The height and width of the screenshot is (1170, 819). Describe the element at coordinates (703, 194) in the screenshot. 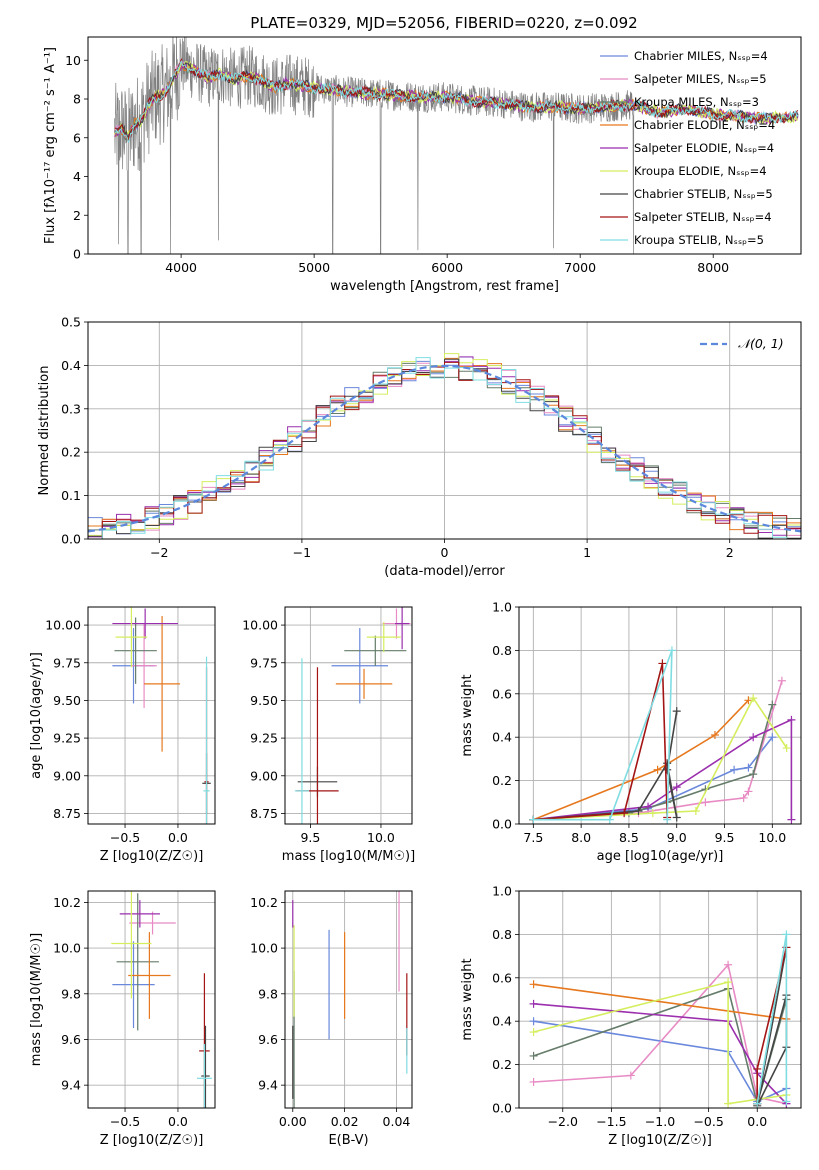

I see `legend-entry: Chabrier STELIB, Nₛₛₚ=5` at that location.